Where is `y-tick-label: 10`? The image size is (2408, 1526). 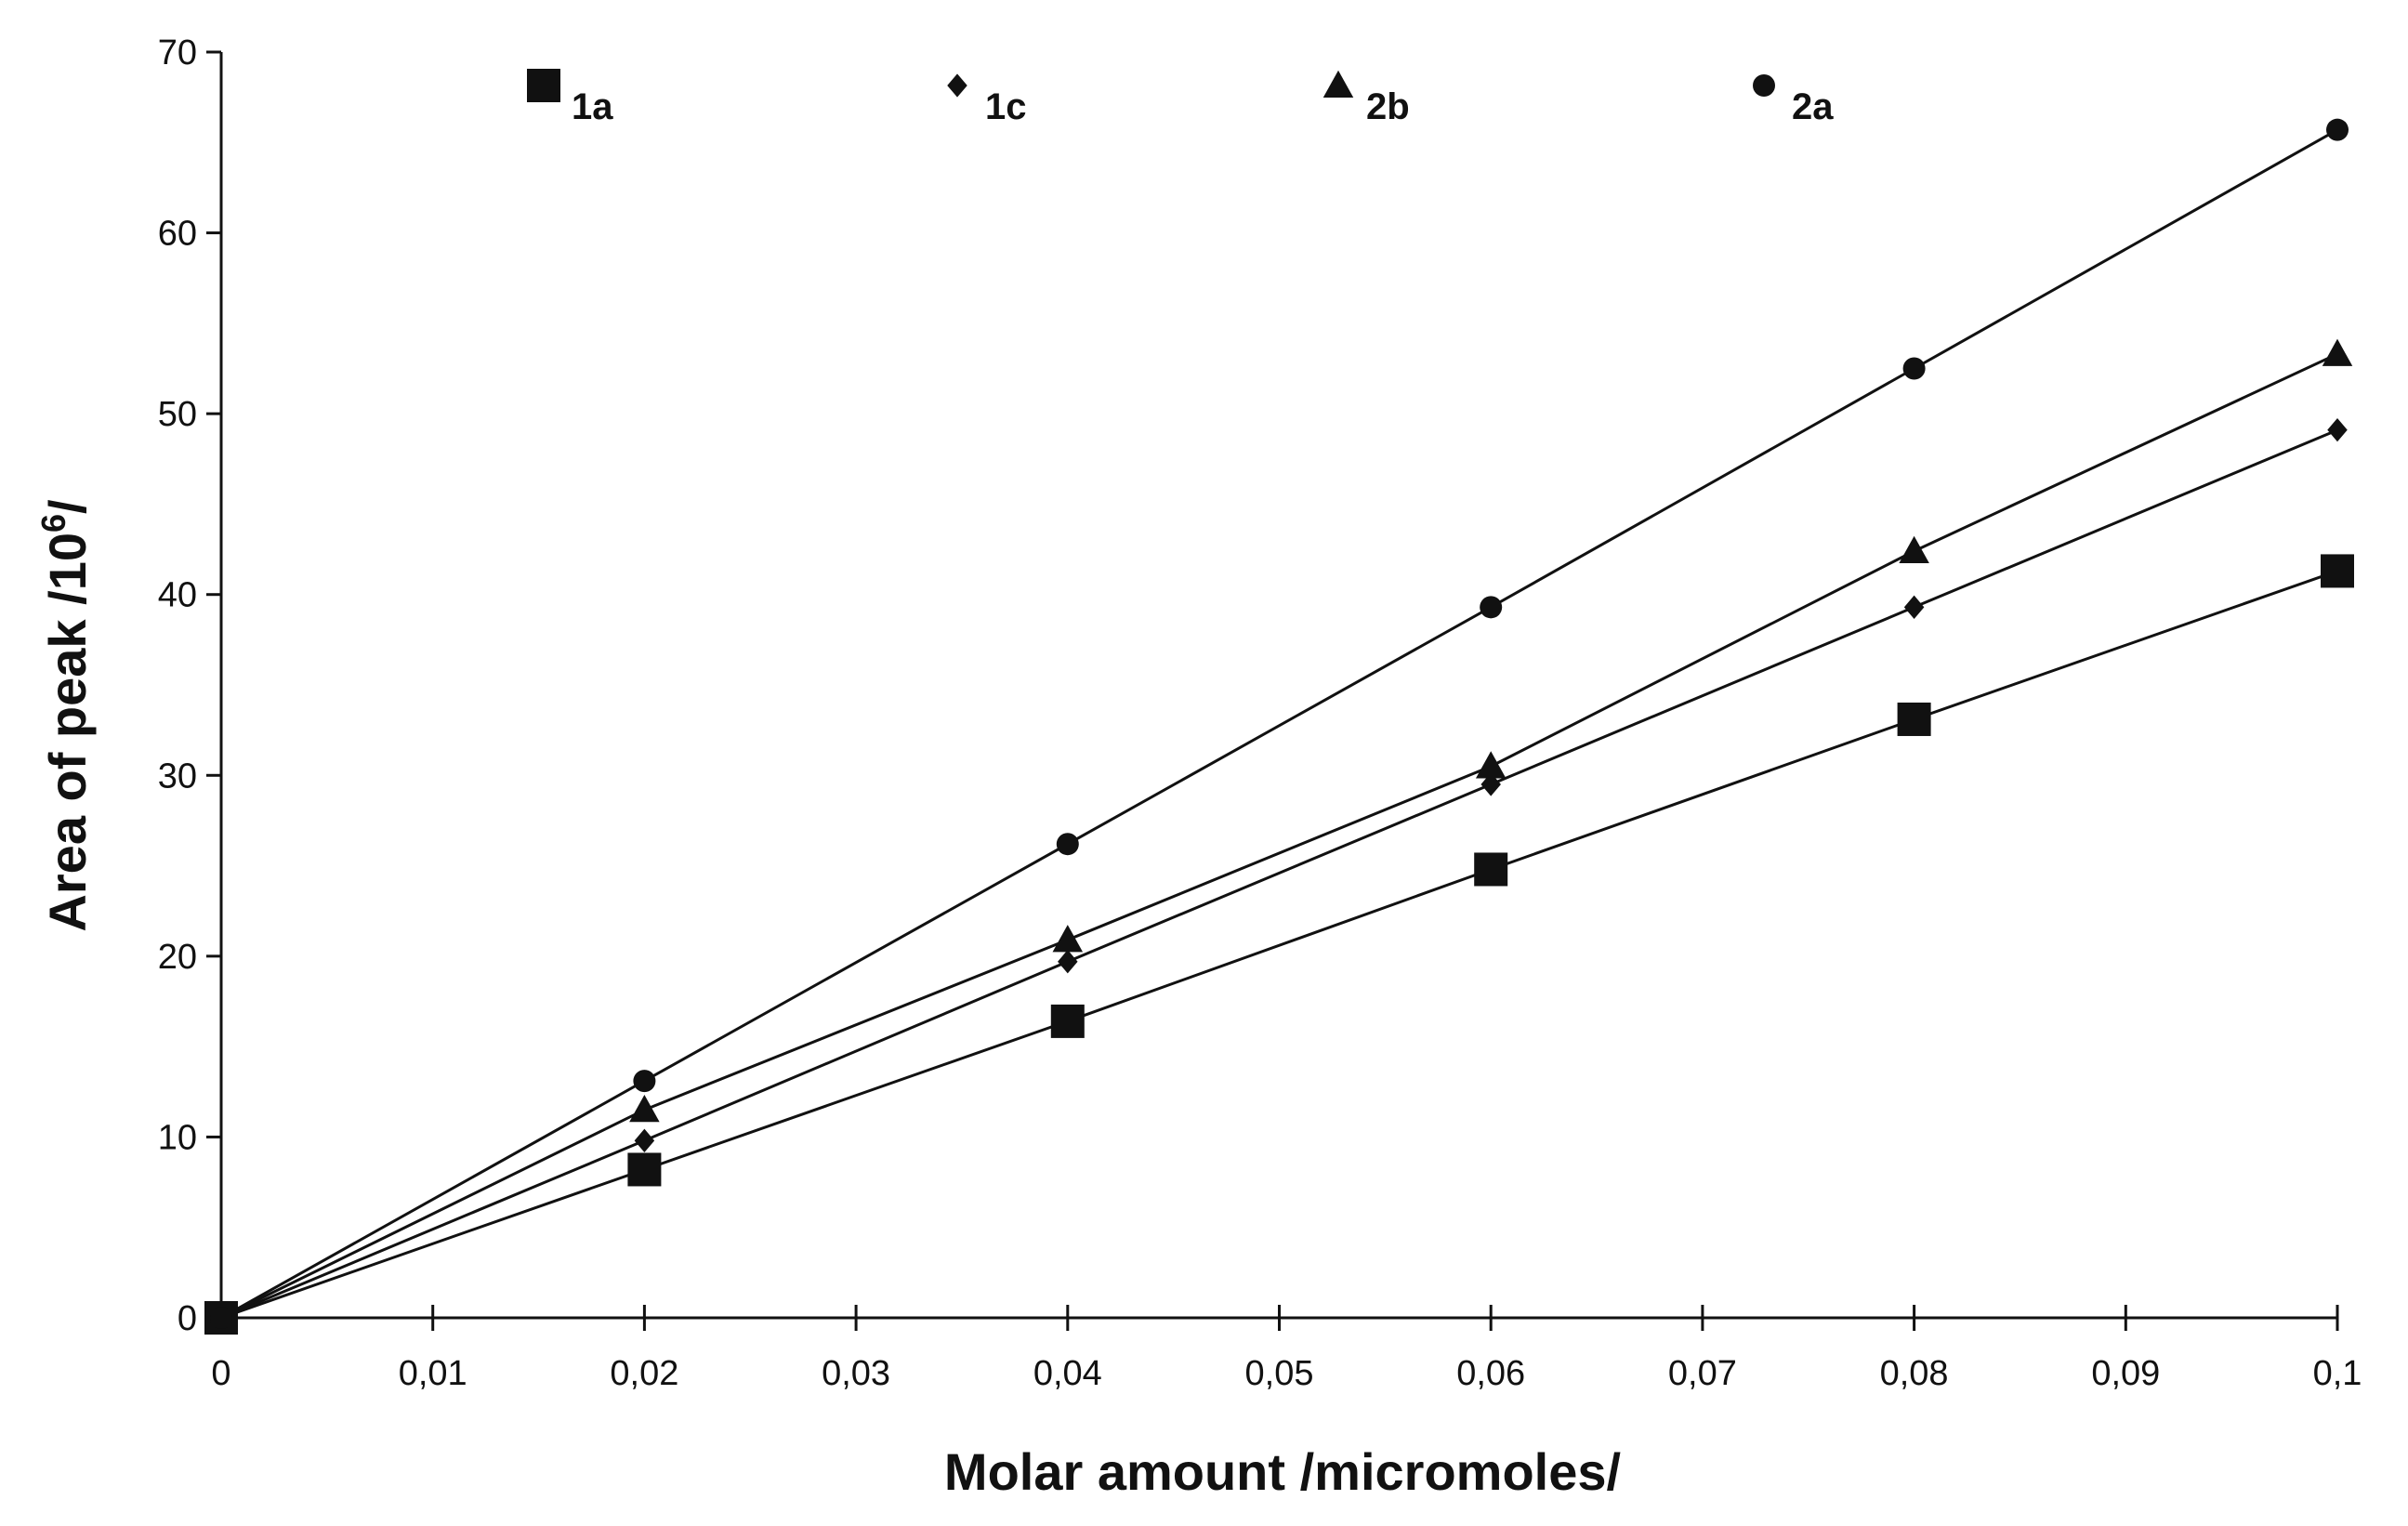
y-tick-label: 10 is located at coordinates (177, 1137).